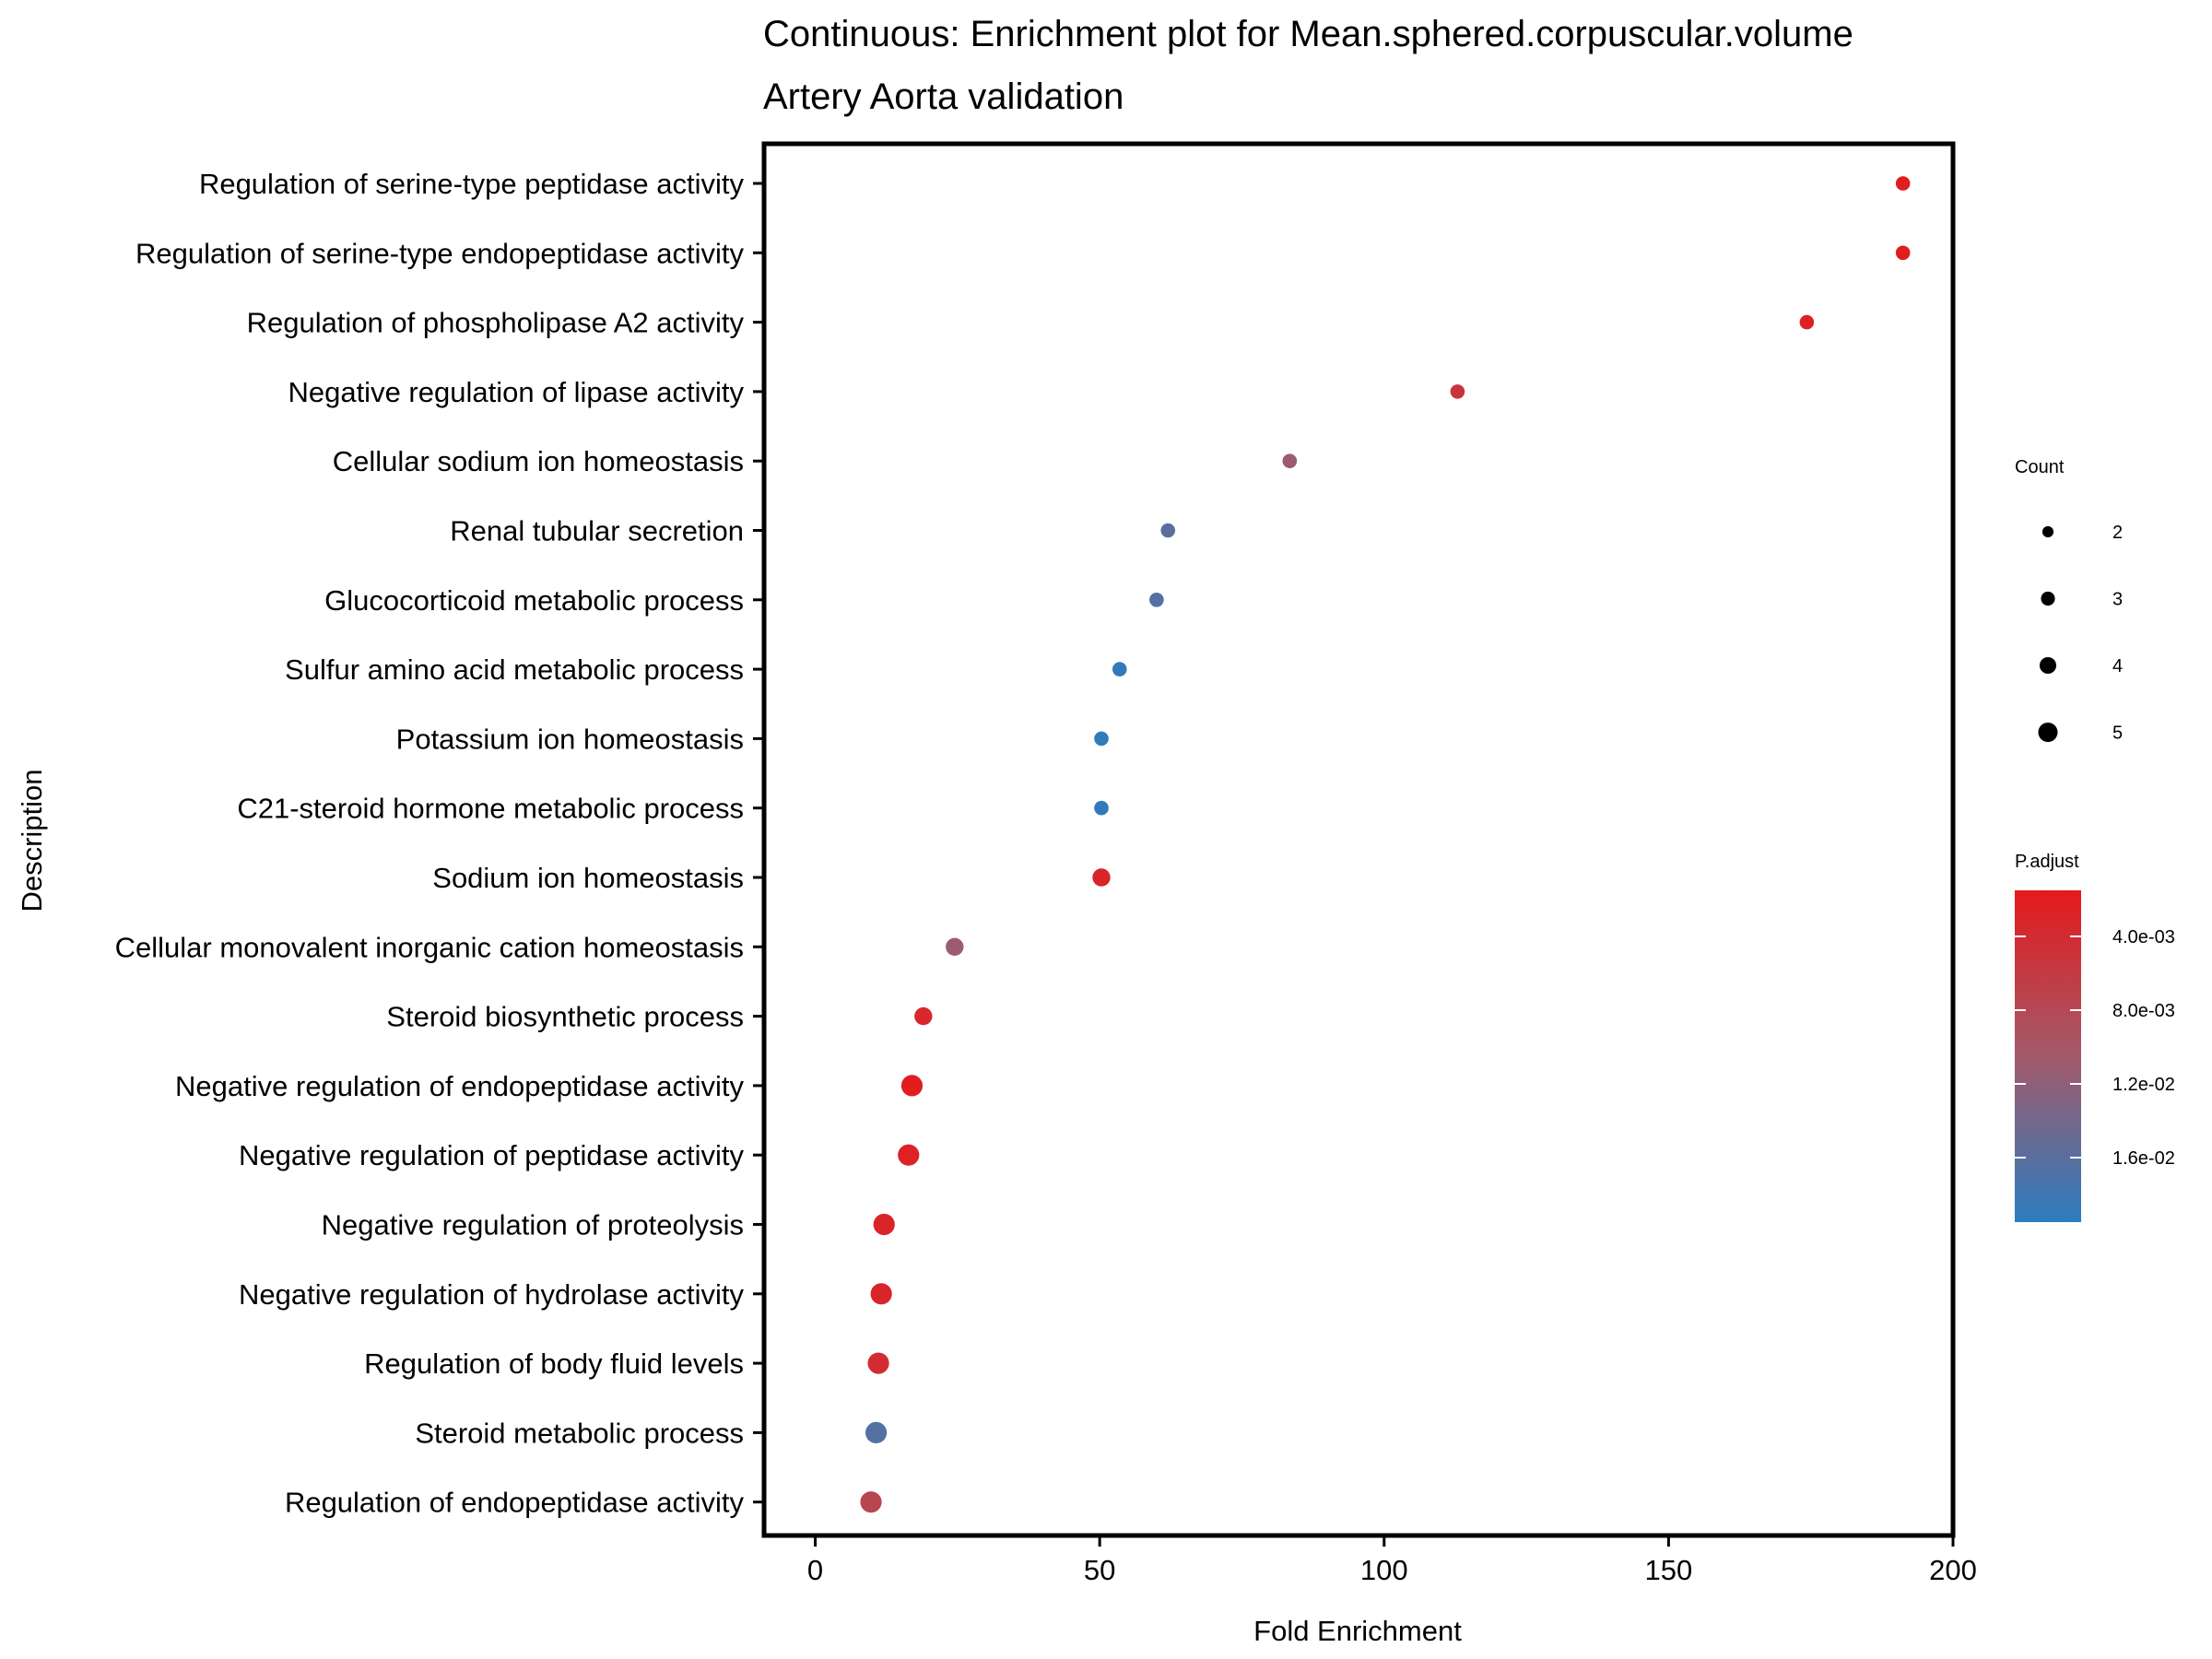  Describe the element at coordinates (490, 809) in the screenshot. I see `y-tick-label: C21-steroid hormone metabolic process` at that location.